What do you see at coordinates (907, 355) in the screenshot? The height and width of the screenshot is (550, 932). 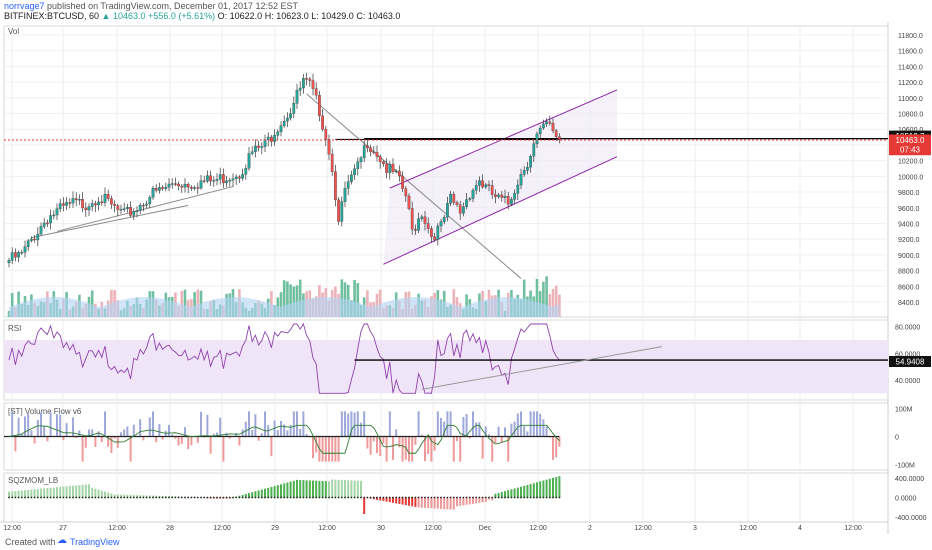 I see `rsi-axis-ticks: 80.0000 60.0000 40.0000` at bounding box center [907, 355].